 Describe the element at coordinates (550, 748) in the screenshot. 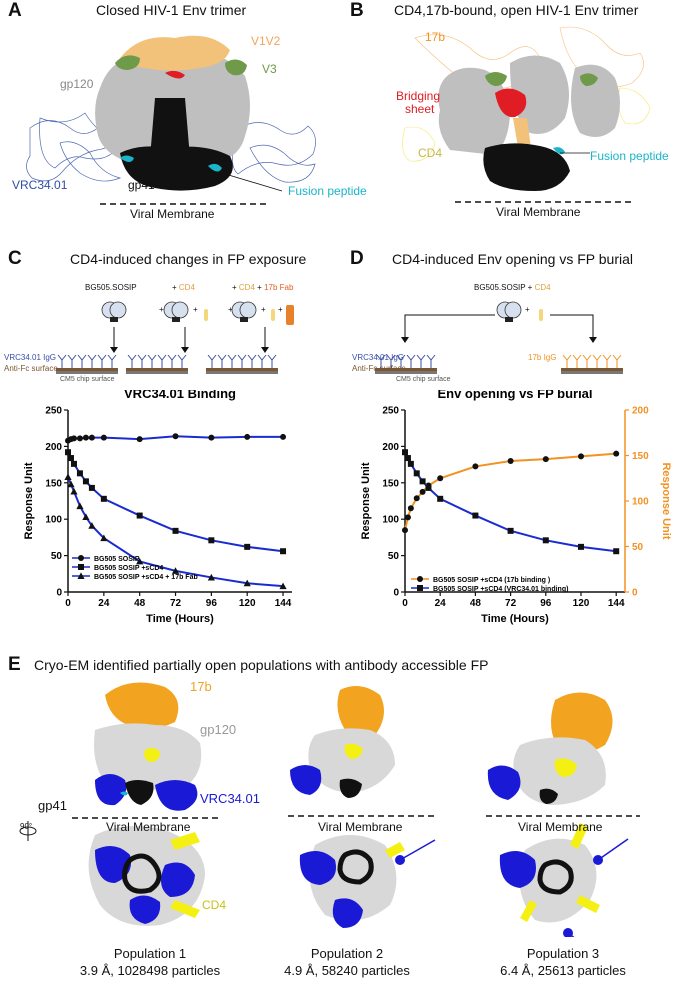

I see `pop3-side-view` at that location.